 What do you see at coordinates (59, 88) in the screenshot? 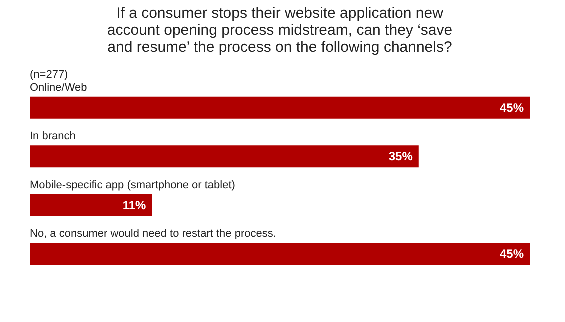
I see `y-tick-label: Online/Web` at bounding box center [59, 88].